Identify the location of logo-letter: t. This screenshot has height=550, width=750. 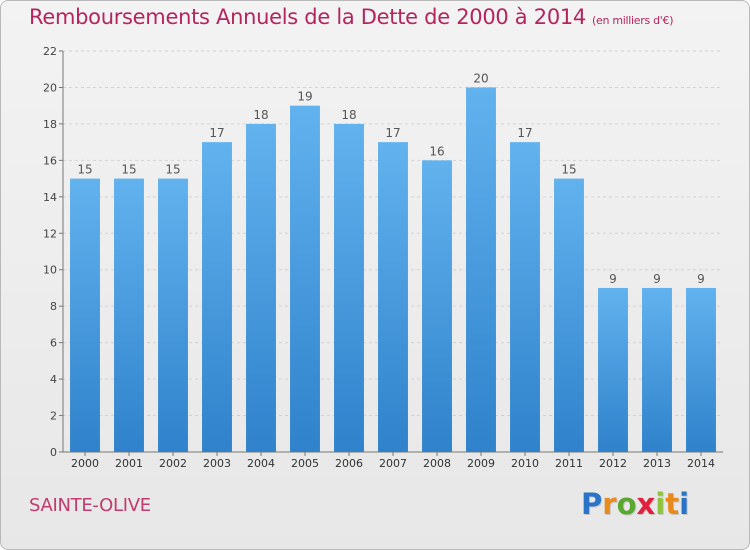
(672, 504).